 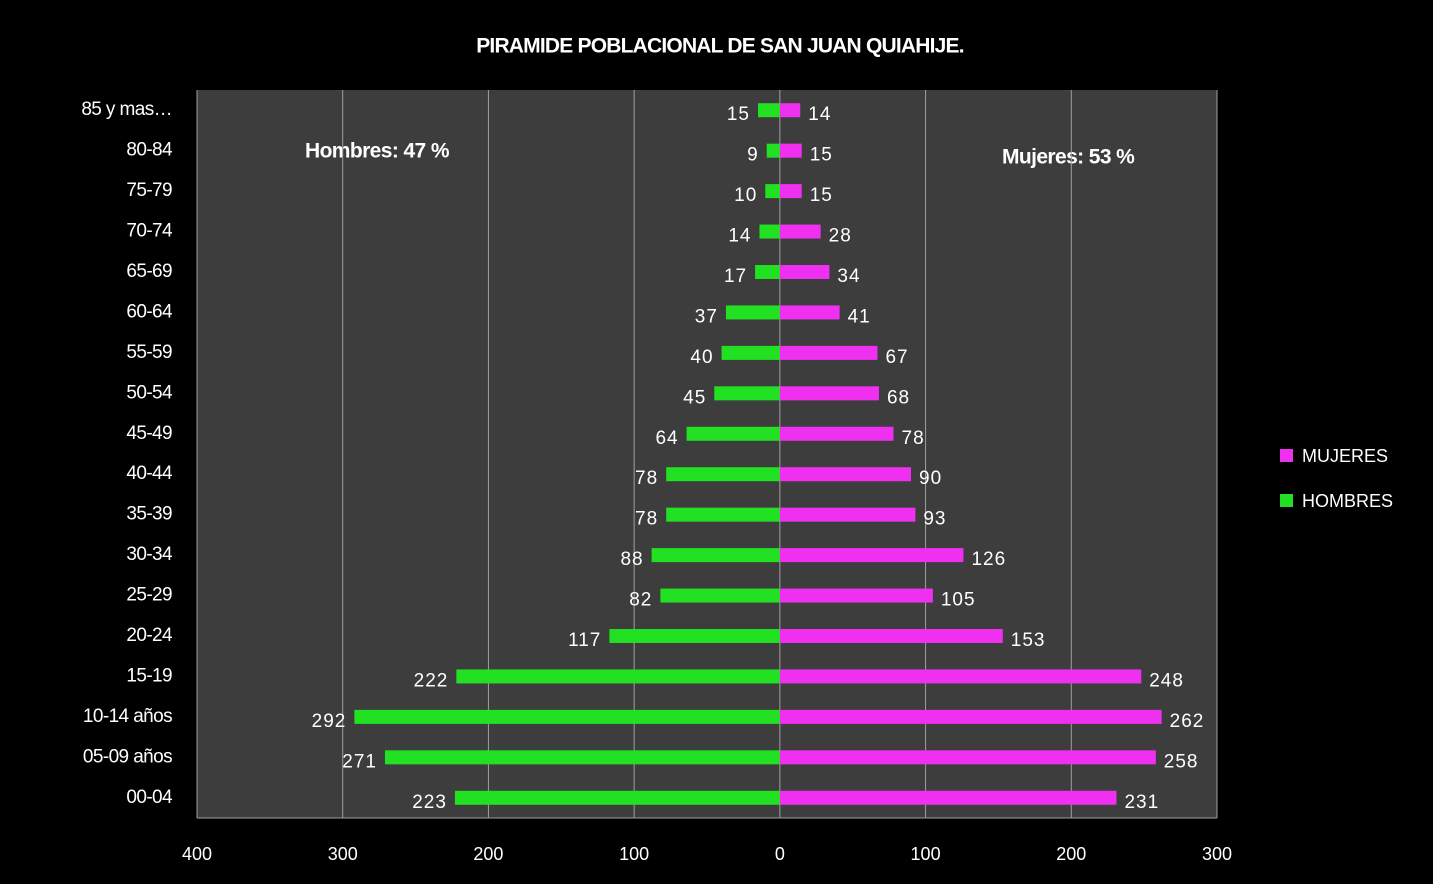 What do you see at coordinates (149, 473) in the screenshot?
I see `y-tick-label: 40-44` at bounding box center [149, 473].